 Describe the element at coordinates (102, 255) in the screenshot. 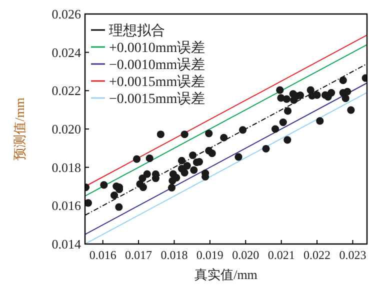

I see `x-tick-label: 0.016` at that location.